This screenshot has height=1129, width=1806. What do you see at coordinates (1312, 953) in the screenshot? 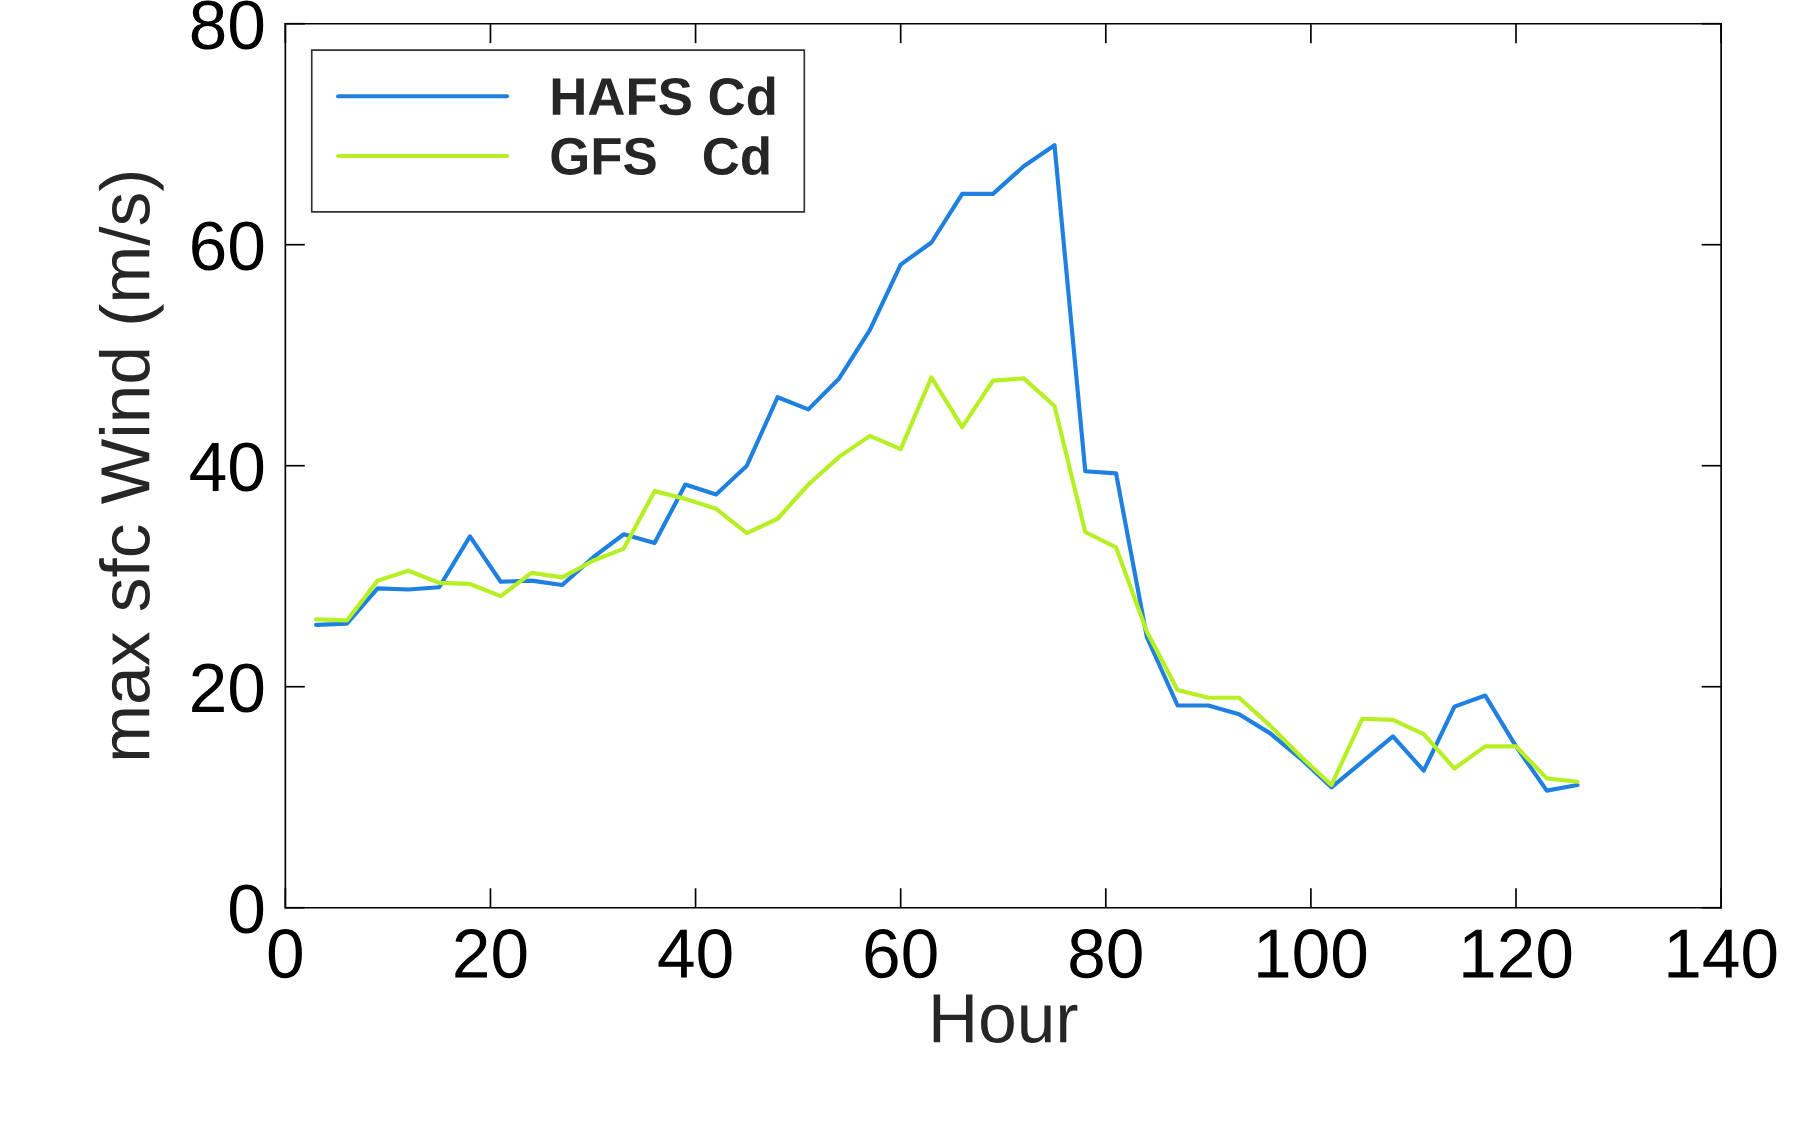
I see `x-tick-label: 100` at bounding box center [1312, 953].